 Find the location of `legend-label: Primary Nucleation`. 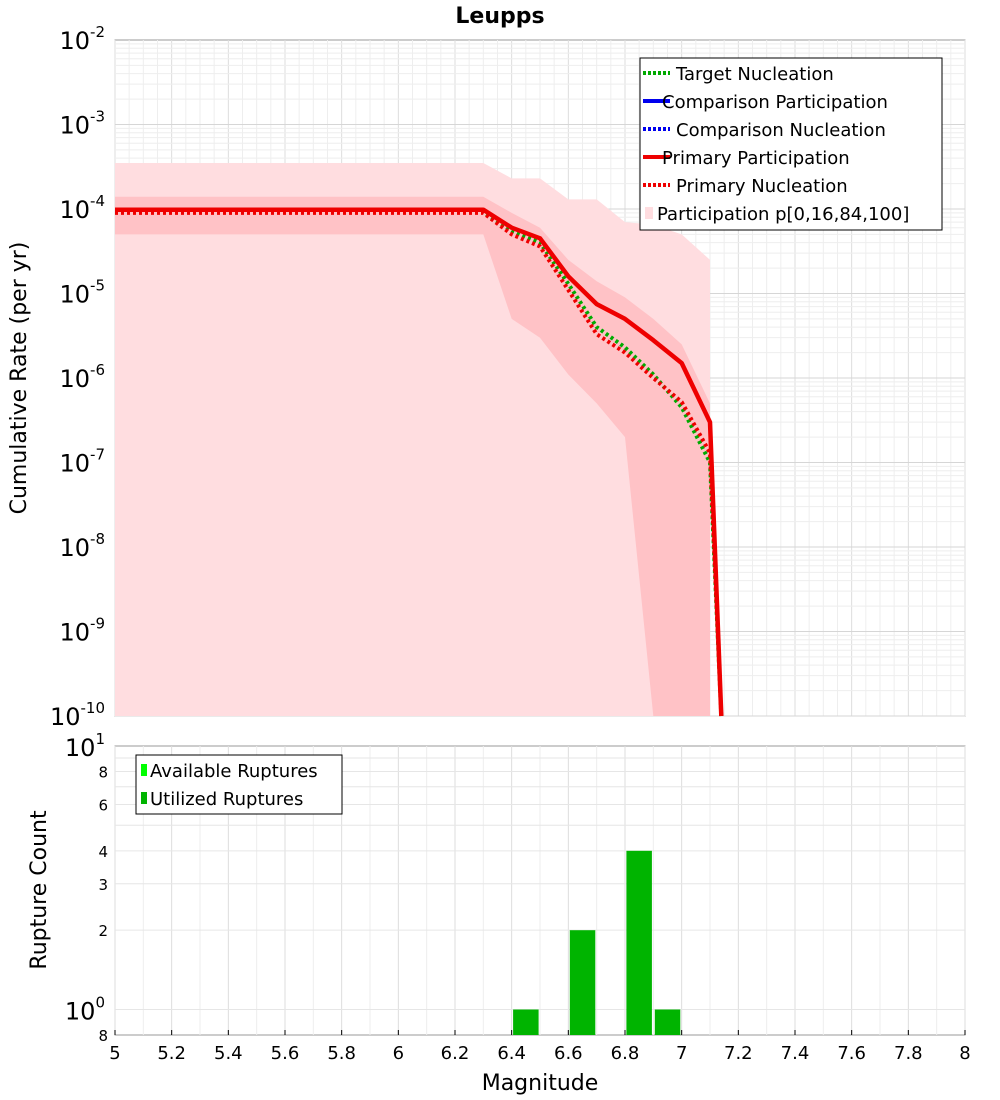

legend-label: Primary Nucleation is located at coordinates (762, 186).